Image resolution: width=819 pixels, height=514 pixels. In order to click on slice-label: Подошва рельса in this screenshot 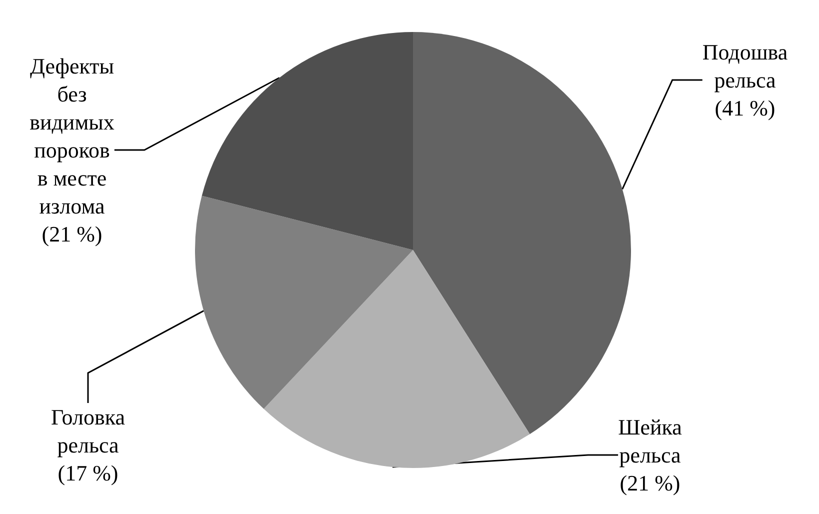, I will do `click(745, 66)`.